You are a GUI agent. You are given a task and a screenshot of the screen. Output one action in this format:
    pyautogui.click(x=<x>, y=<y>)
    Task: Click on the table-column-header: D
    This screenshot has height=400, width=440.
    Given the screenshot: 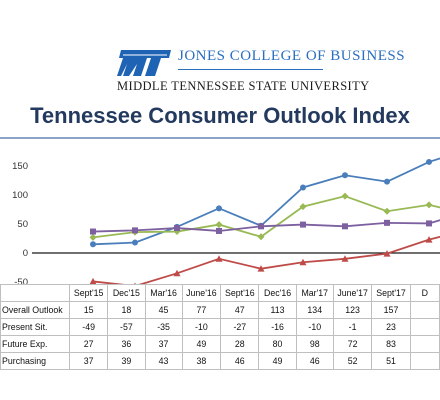 What is the action you would take?
    pyautogui.click(x=424, y=293)
    